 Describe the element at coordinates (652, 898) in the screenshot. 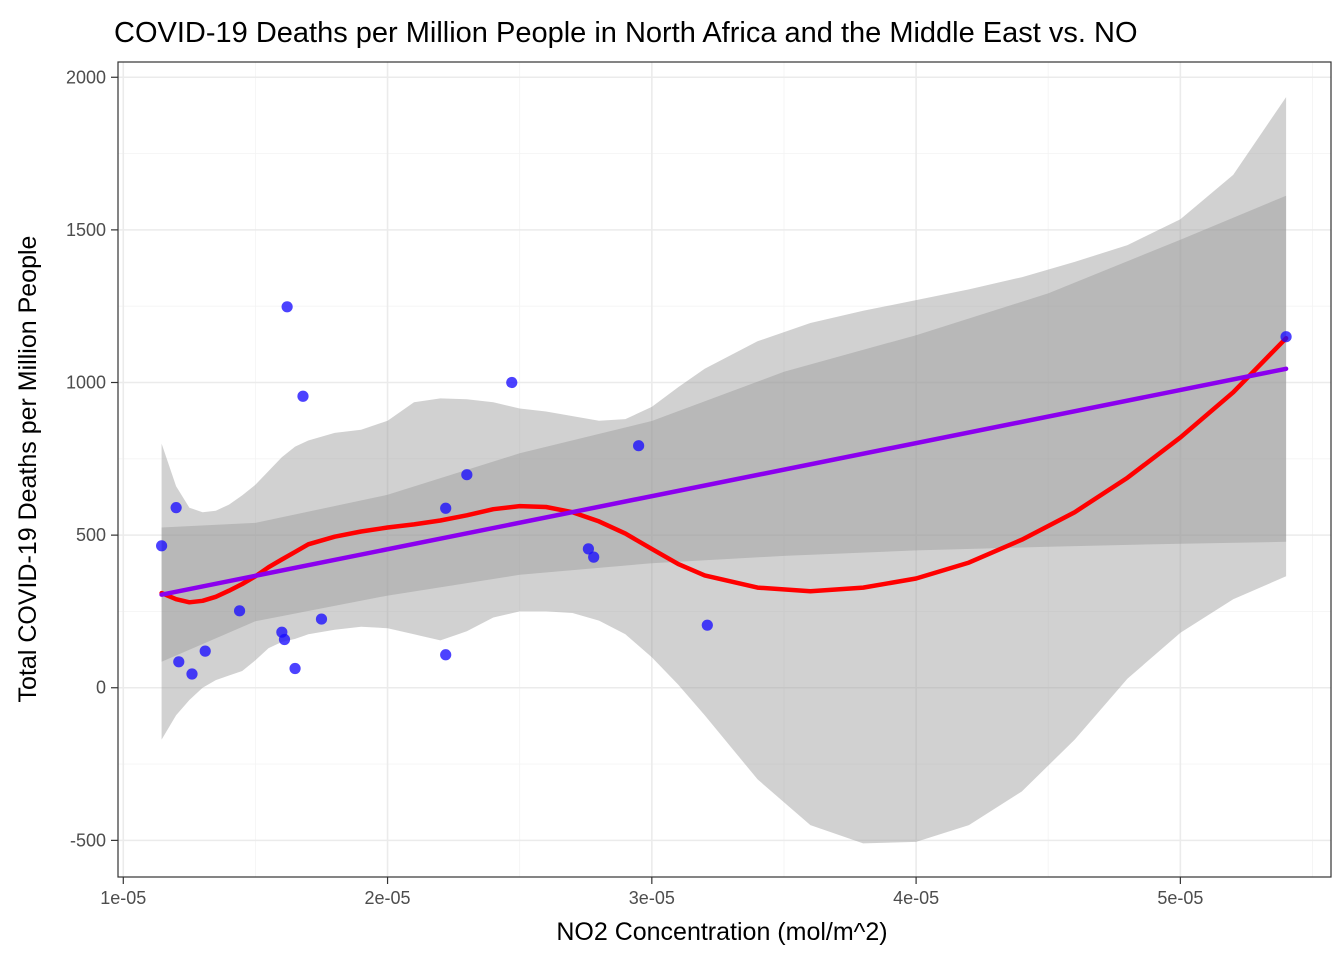

I see `x-tick-label: 3e-05` at that location.